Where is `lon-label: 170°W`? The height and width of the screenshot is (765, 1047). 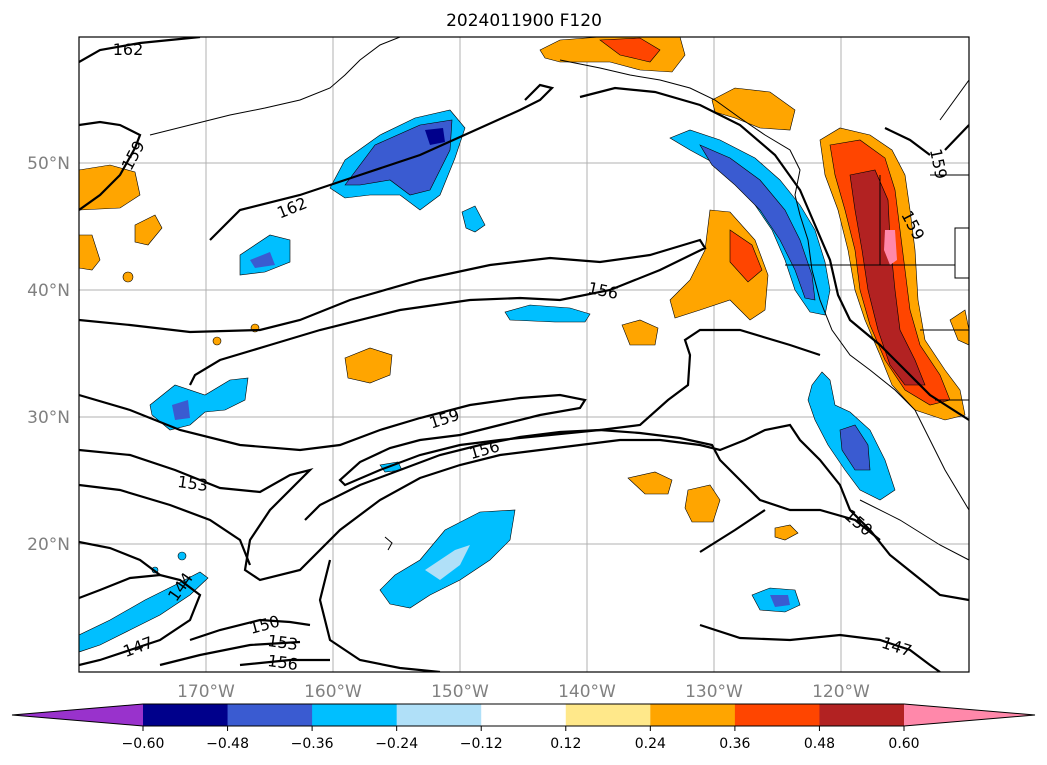
lon-label: 170°W is located at coordinates (206, 692).